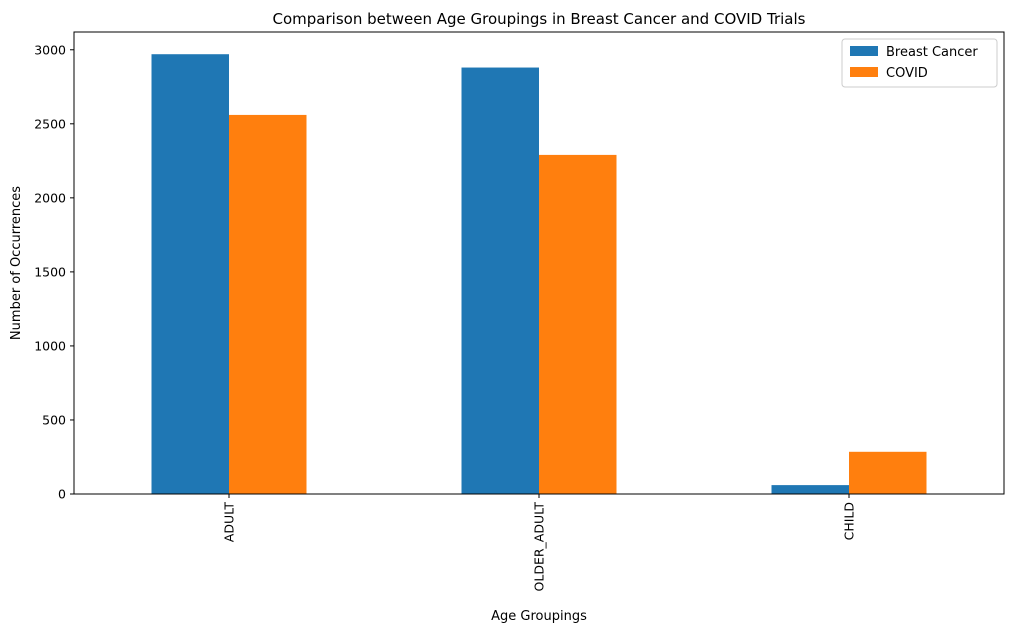  I want to click on y-axis-ticks: 0 500 1000 1500 2000 2500 3000, so click(54, 272).